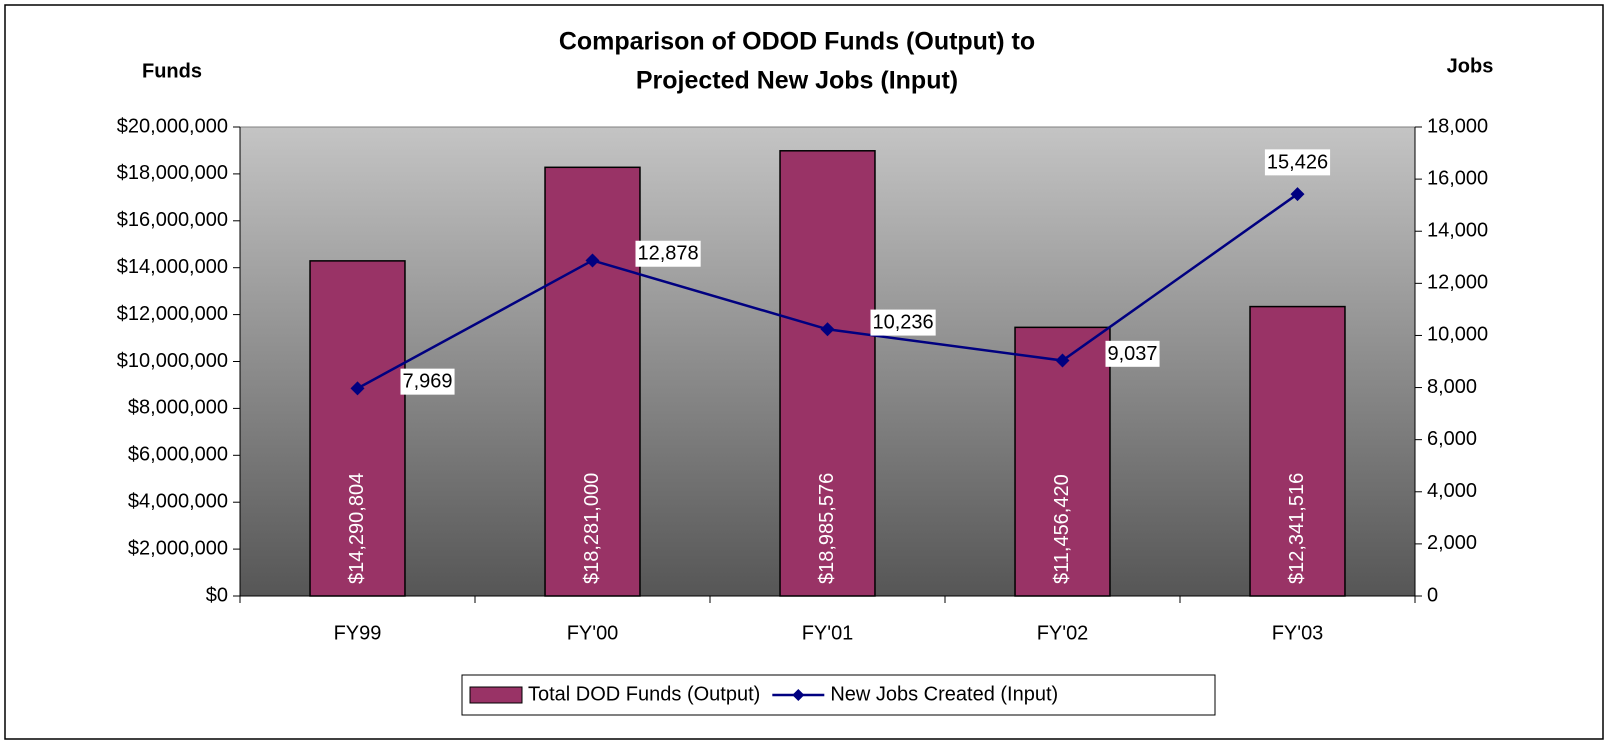 Image resolution: width=1610 pixels, height=744 pixels. I want to click on y2-tick-label: 8,000, so click(1452, 387).